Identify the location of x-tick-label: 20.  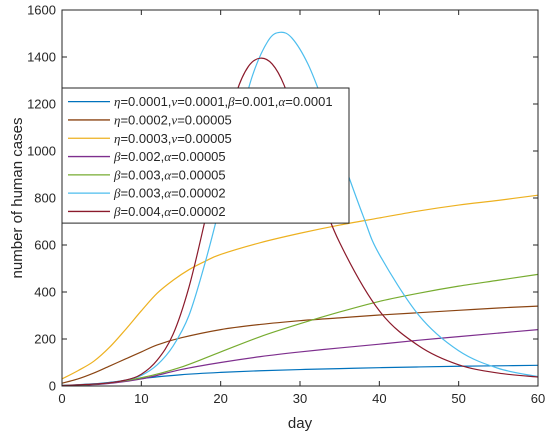
(220, 398).